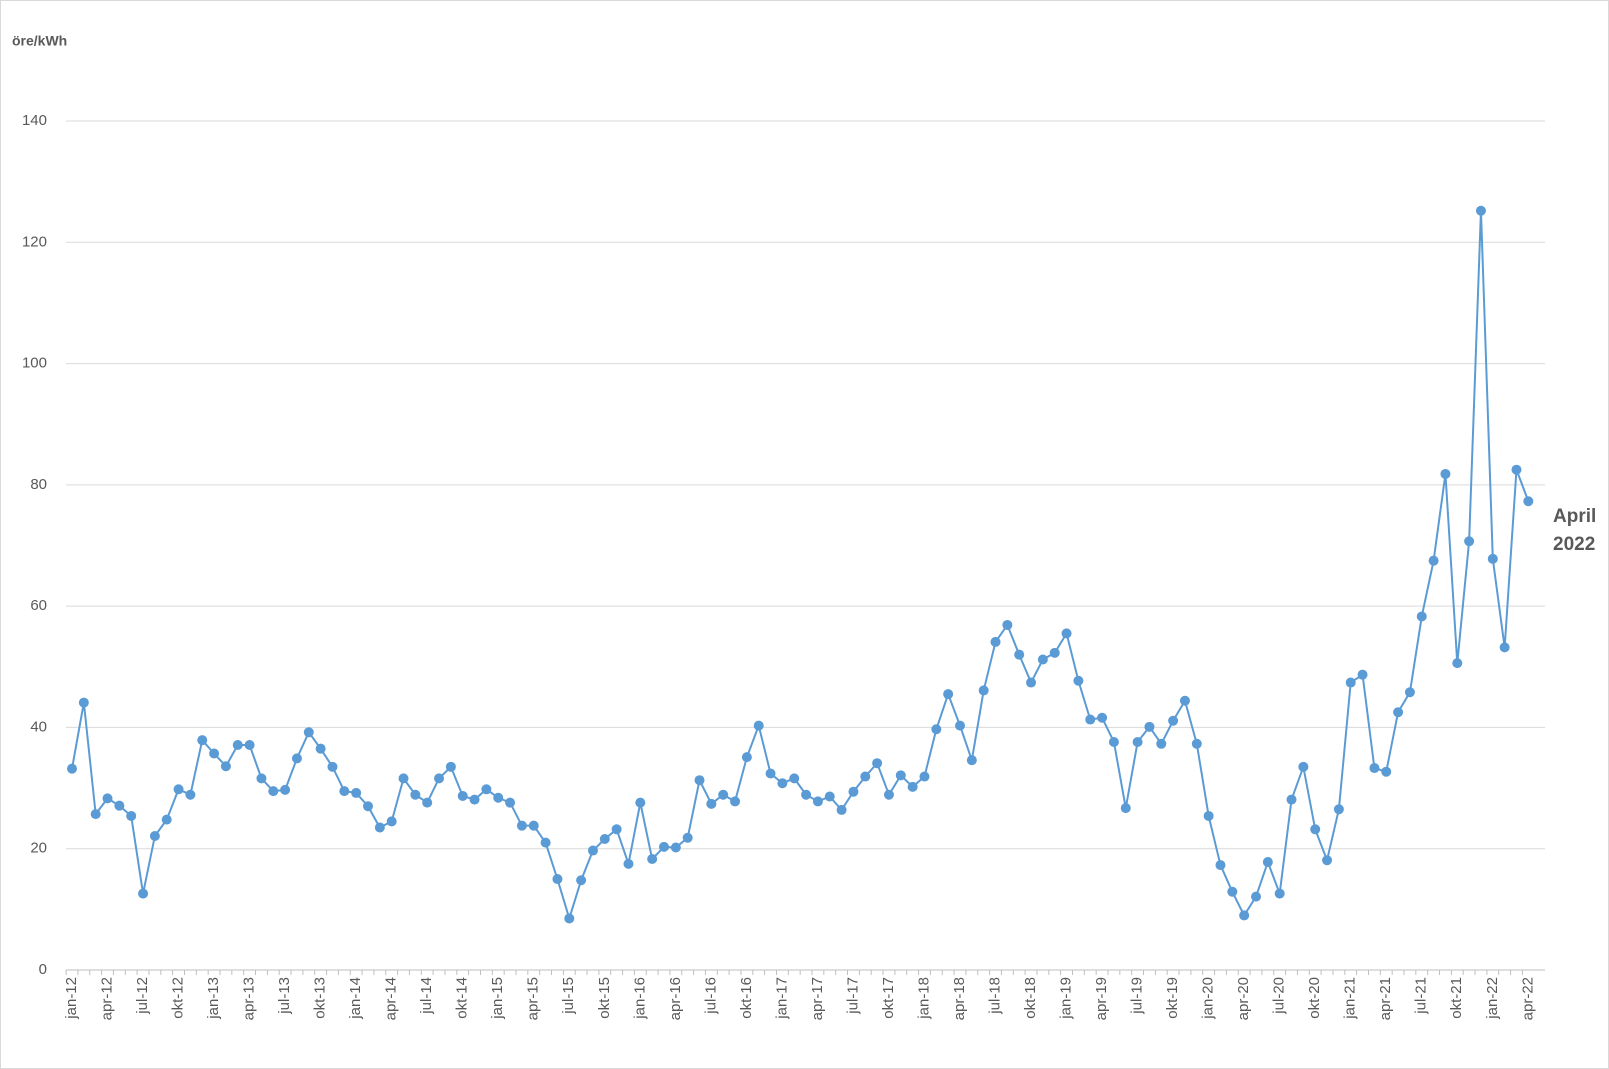 The height and width of the screenshot is (1069, 1609). What do you see at coordinates (959, 998) in the screenshot?
I see `x-tick-label: apr-18` at bounding box center [959, 998].